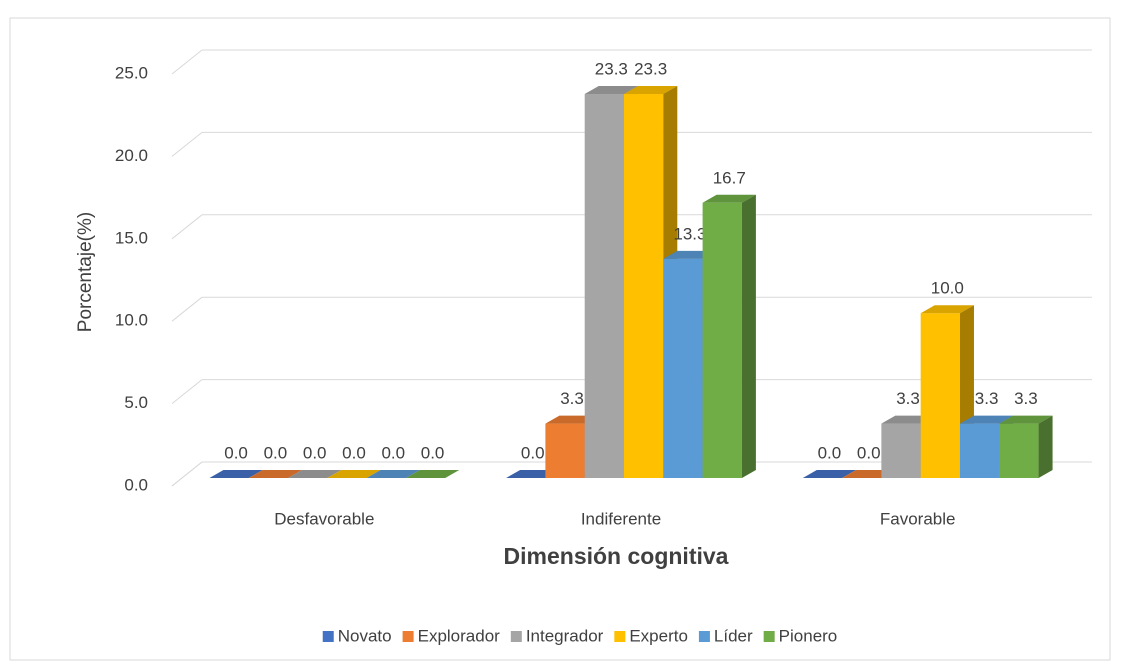 This screenshot has height=668, width=1132. I want to click on value-label: 16.7, so click(729, 177).